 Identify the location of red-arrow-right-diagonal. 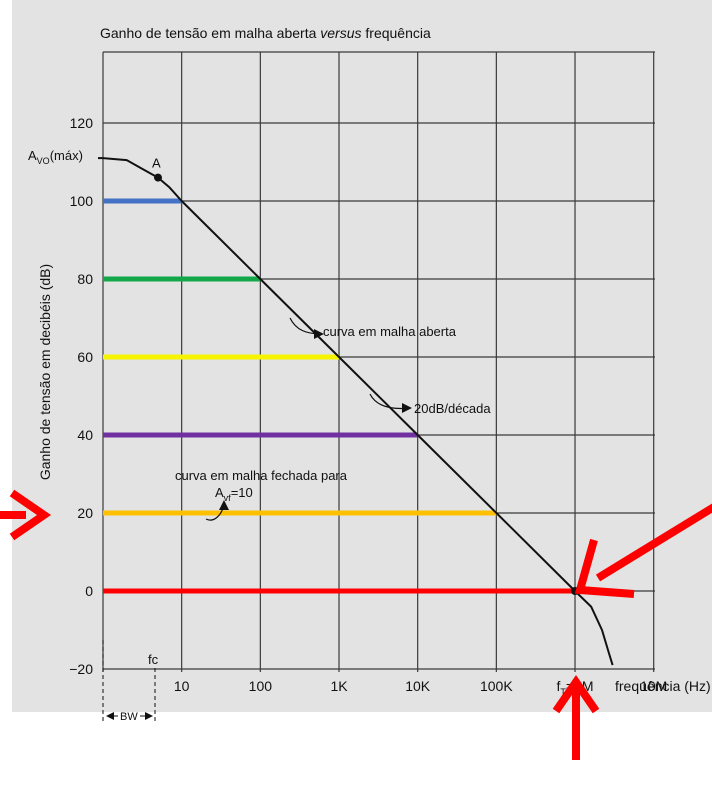
(643, 550).